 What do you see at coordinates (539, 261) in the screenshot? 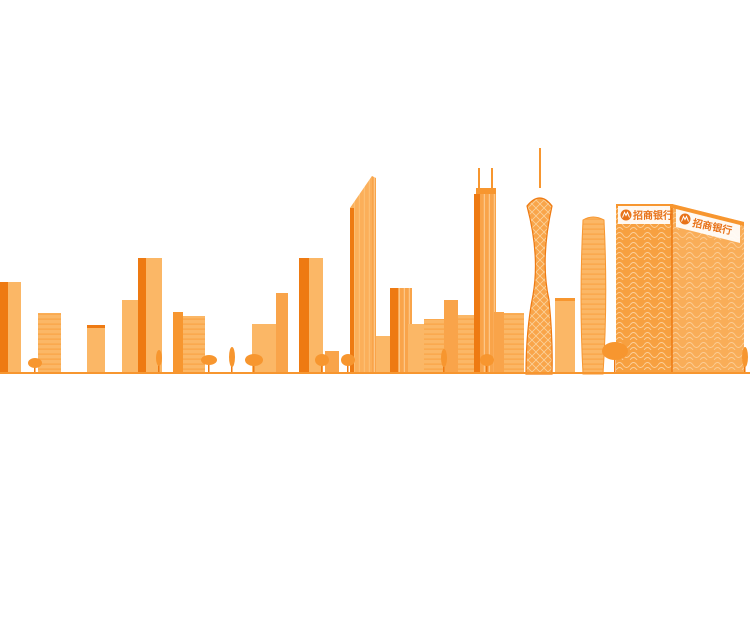
I see `tv-tower` at bounding box center [539, 261].